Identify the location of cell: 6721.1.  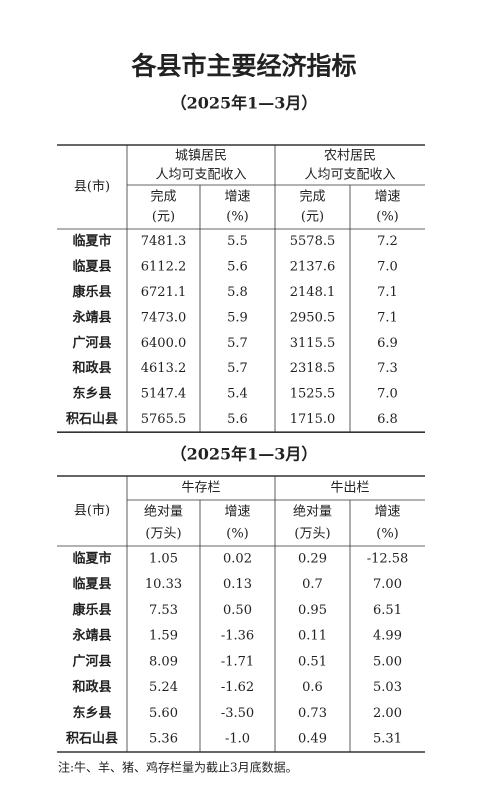
(164, 292).